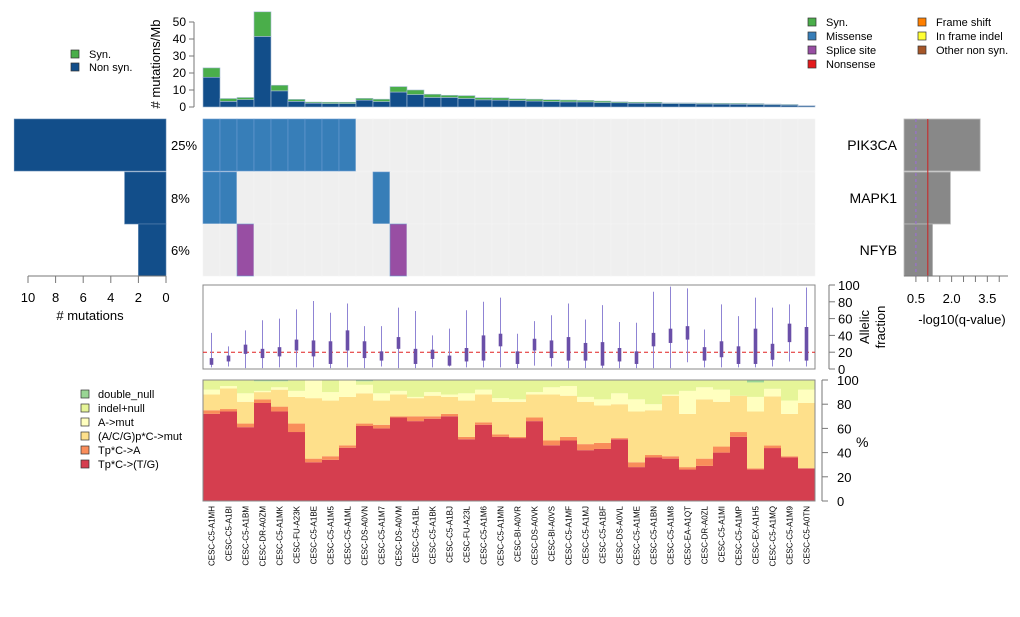 This screenshot has width=1020, height=617. What do you see at coordinates (756, 534) in the screenshot?
I see `sample-label: CESC-EX-A1H5` at bounding box center [756, 534].